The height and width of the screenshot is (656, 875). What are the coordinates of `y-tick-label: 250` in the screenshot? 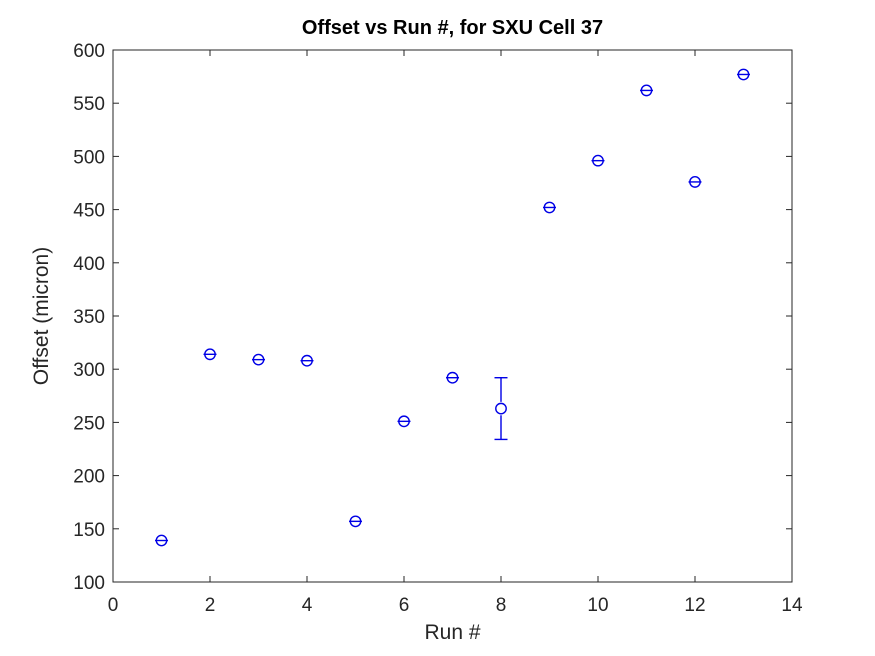 It's located at (89, 423).